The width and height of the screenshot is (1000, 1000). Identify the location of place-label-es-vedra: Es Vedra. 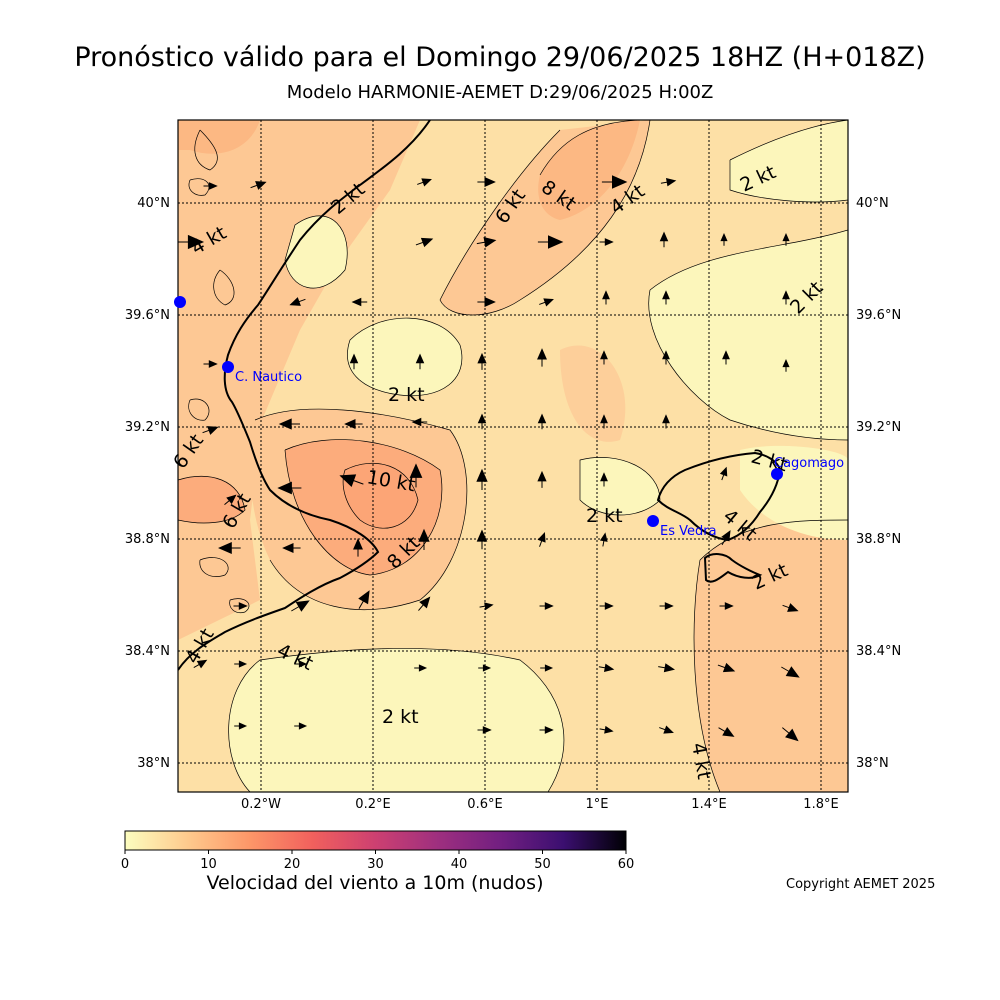
(688, 531).